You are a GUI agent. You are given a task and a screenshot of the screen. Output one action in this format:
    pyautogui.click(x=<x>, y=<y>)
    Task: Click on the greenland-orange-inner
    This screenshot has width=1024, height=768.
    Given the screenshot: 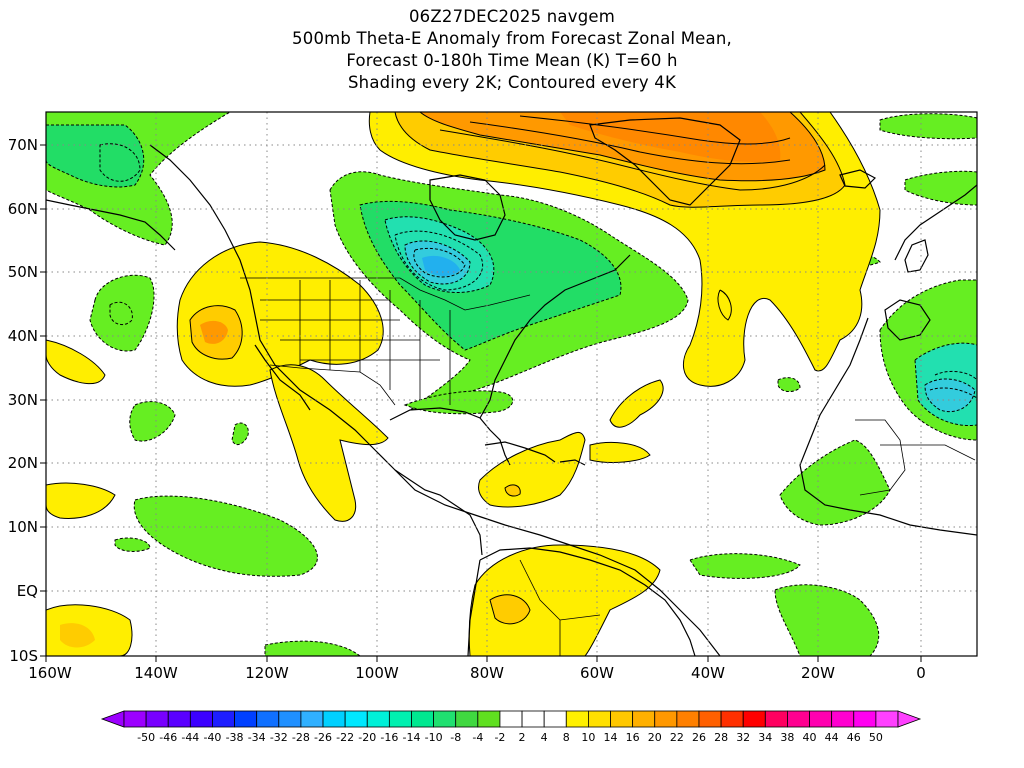 What is the action you would take?
    pyautogui.click(x=670, y=137)
    